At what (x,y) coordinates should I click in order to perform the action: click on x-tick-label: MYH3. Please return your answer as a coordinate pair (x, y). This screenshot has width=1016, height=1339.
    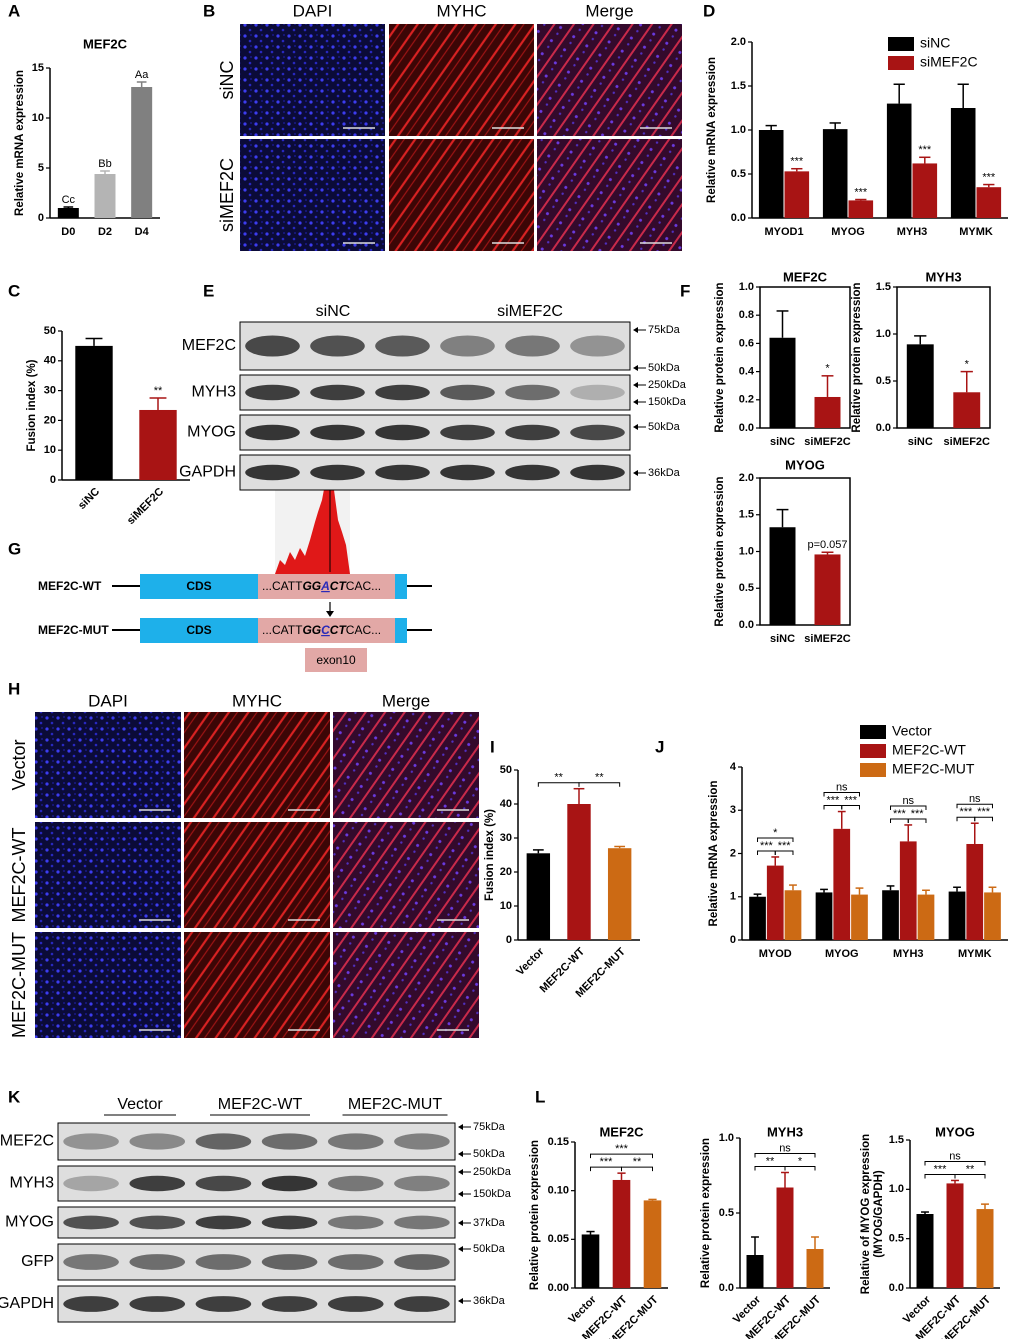
    Looking at the image, I should click on (908, 954).